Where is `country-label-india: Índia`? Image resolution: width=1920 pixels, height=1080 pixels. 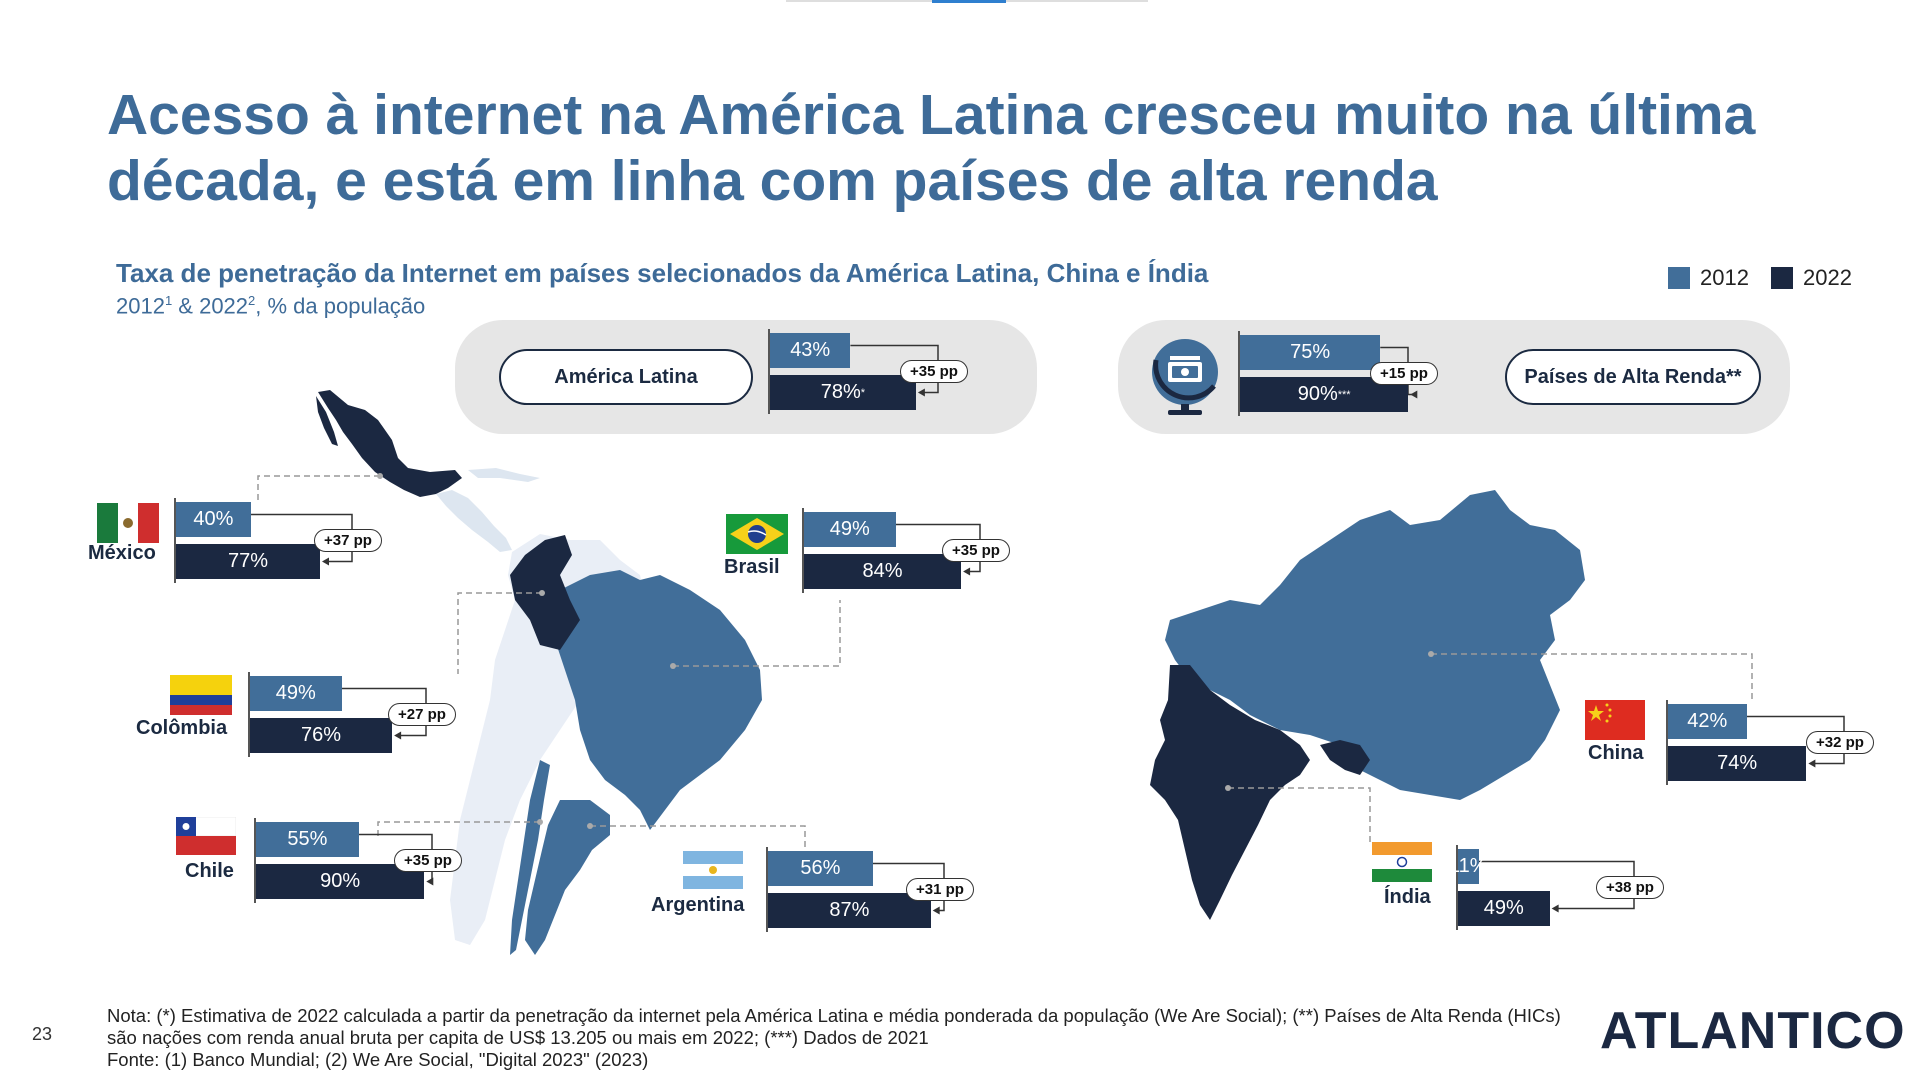 country-label-india: Índia is located at coordinates (1407, 897).